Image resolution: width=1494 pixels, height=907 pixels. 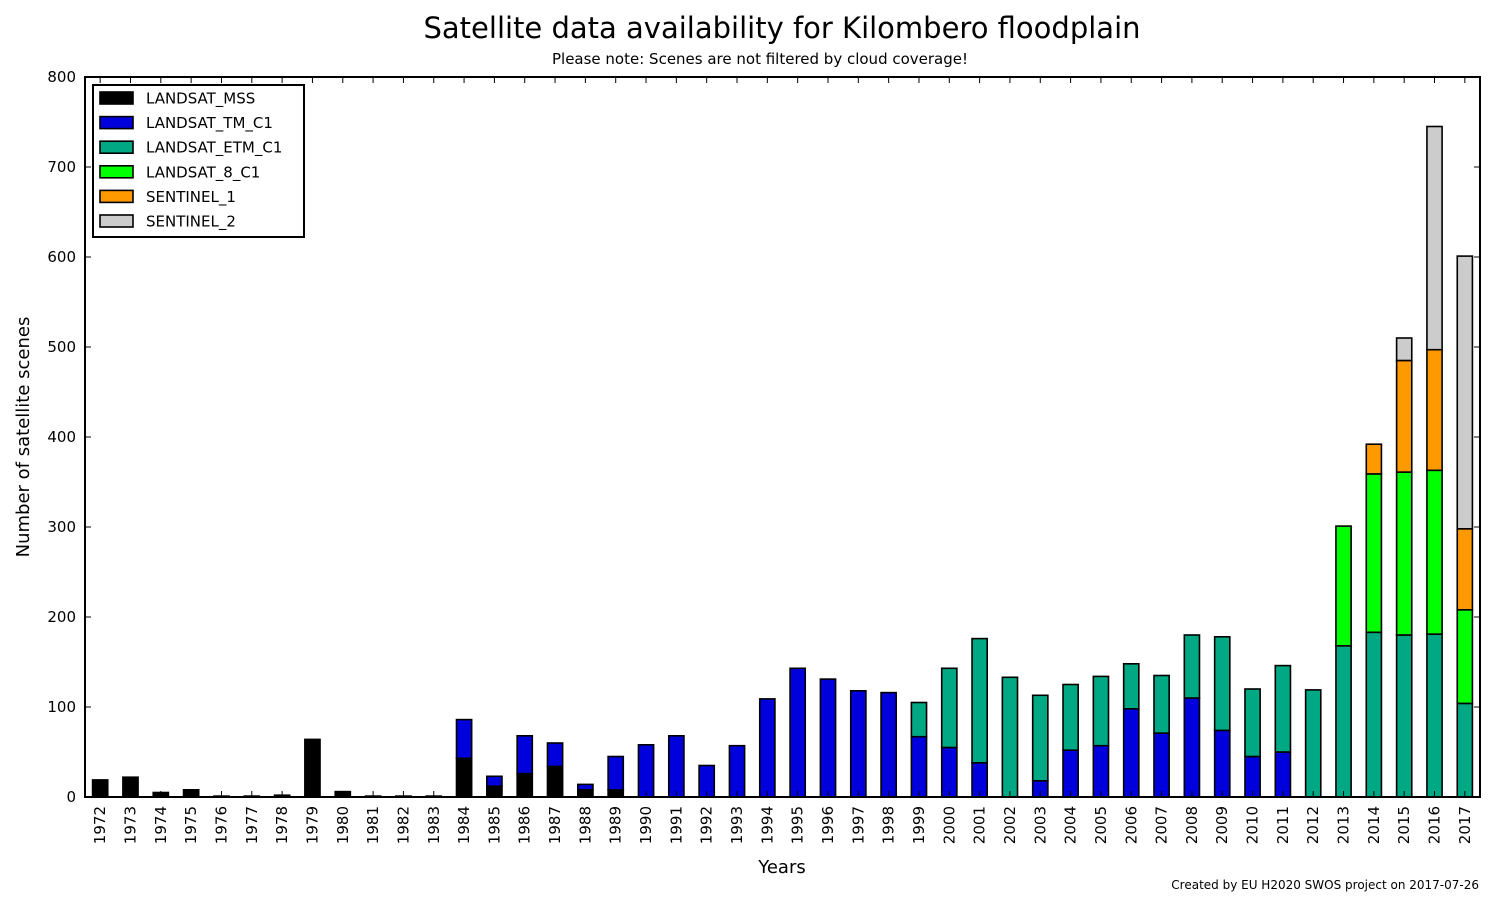 What do you see at coordinates (1192, 666) in the screenshot?
I see `bar-landsat-etm-c1-2008` at bounding box center [1192, 666].